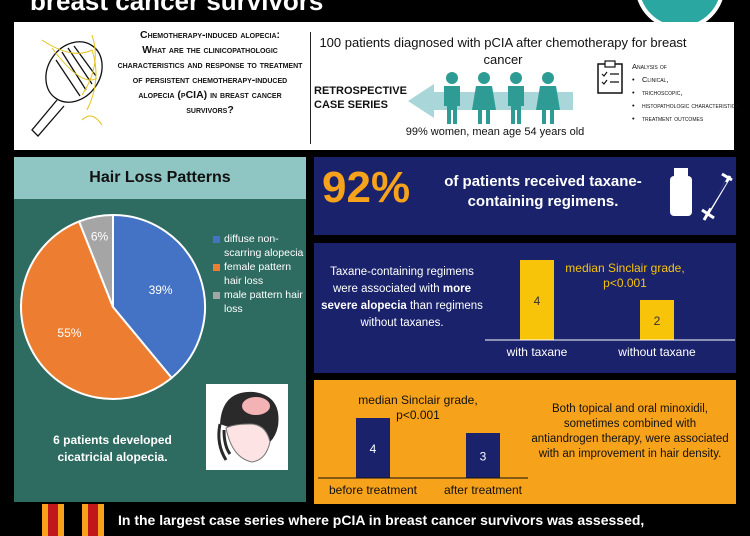 The image size is (750, 536). I want to click on analysis-title: Analysis of, so click(649, 66).